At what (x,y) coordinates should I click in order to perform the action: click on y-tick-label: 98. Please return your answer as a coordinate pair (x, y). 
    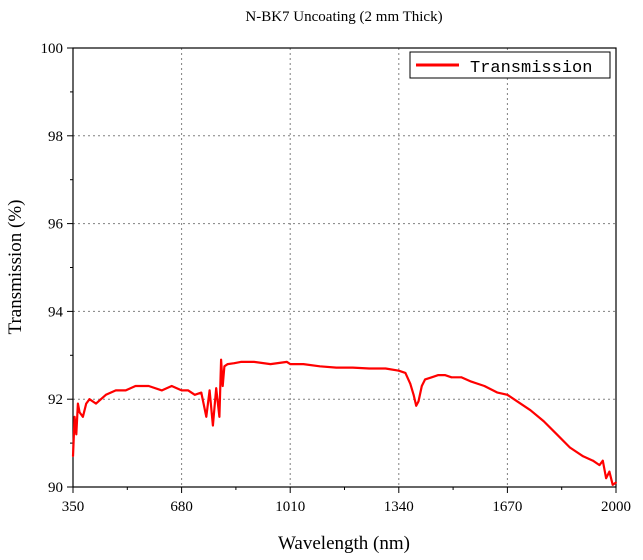
    Looking at the image, I should click on (55, 137).